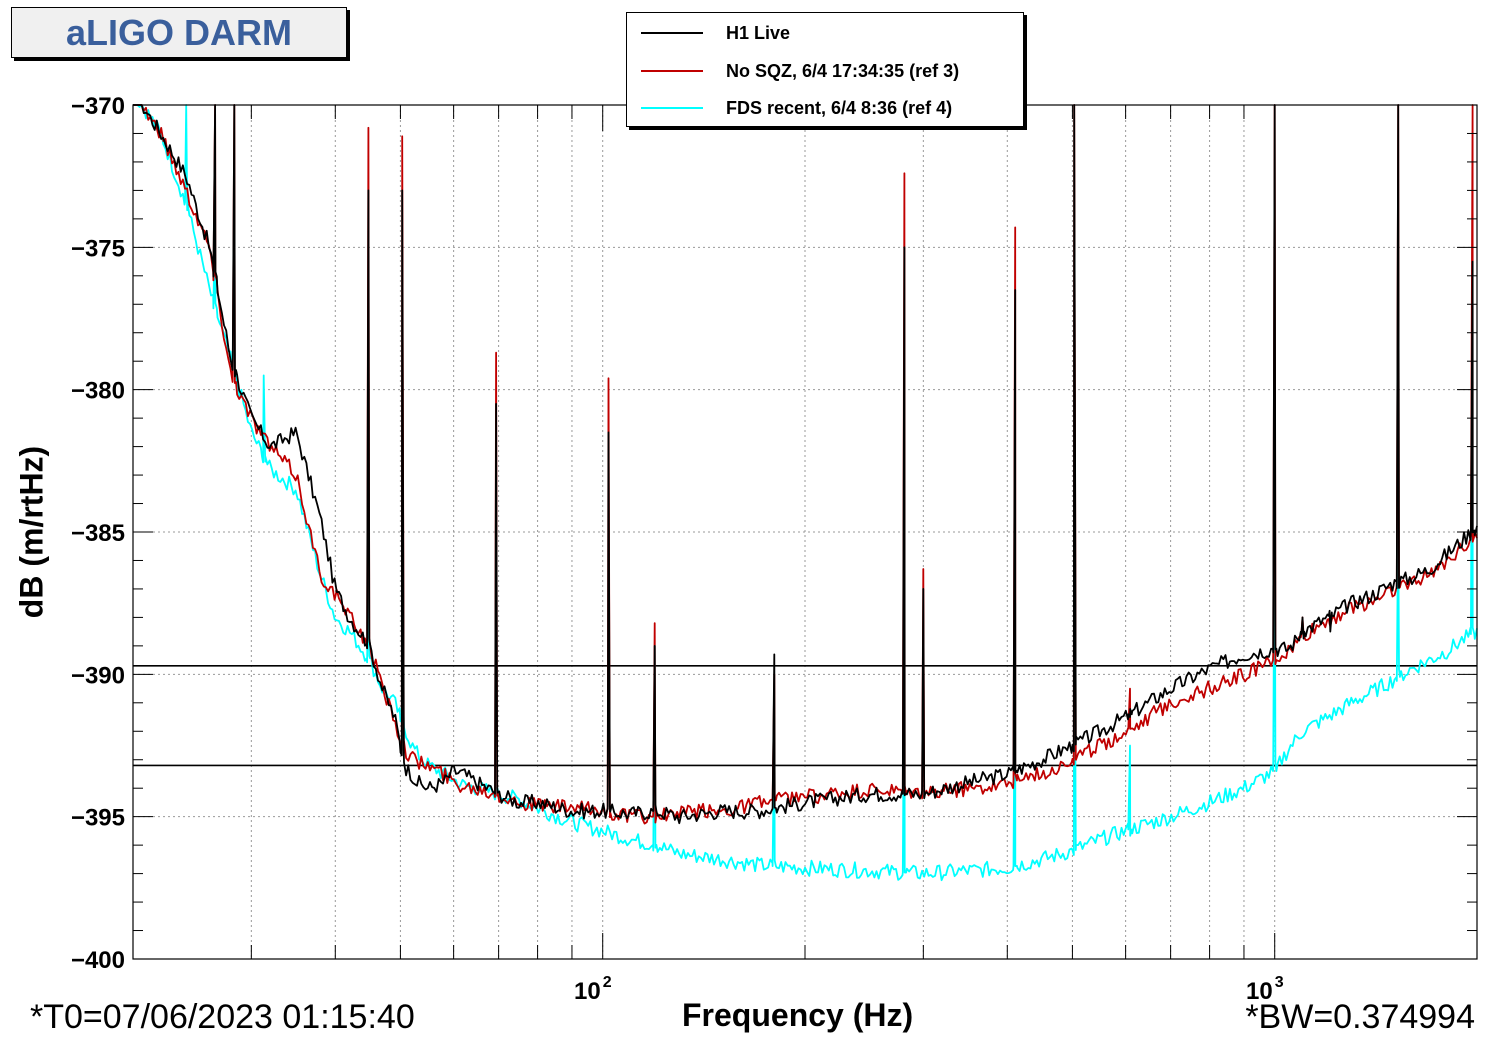 The height and width of the screenshot is (1041, 1497). I want to click on legend-item-no-sqz: No SQZ, 6/4 17:34:35 (ref 3), so click(825, 71).